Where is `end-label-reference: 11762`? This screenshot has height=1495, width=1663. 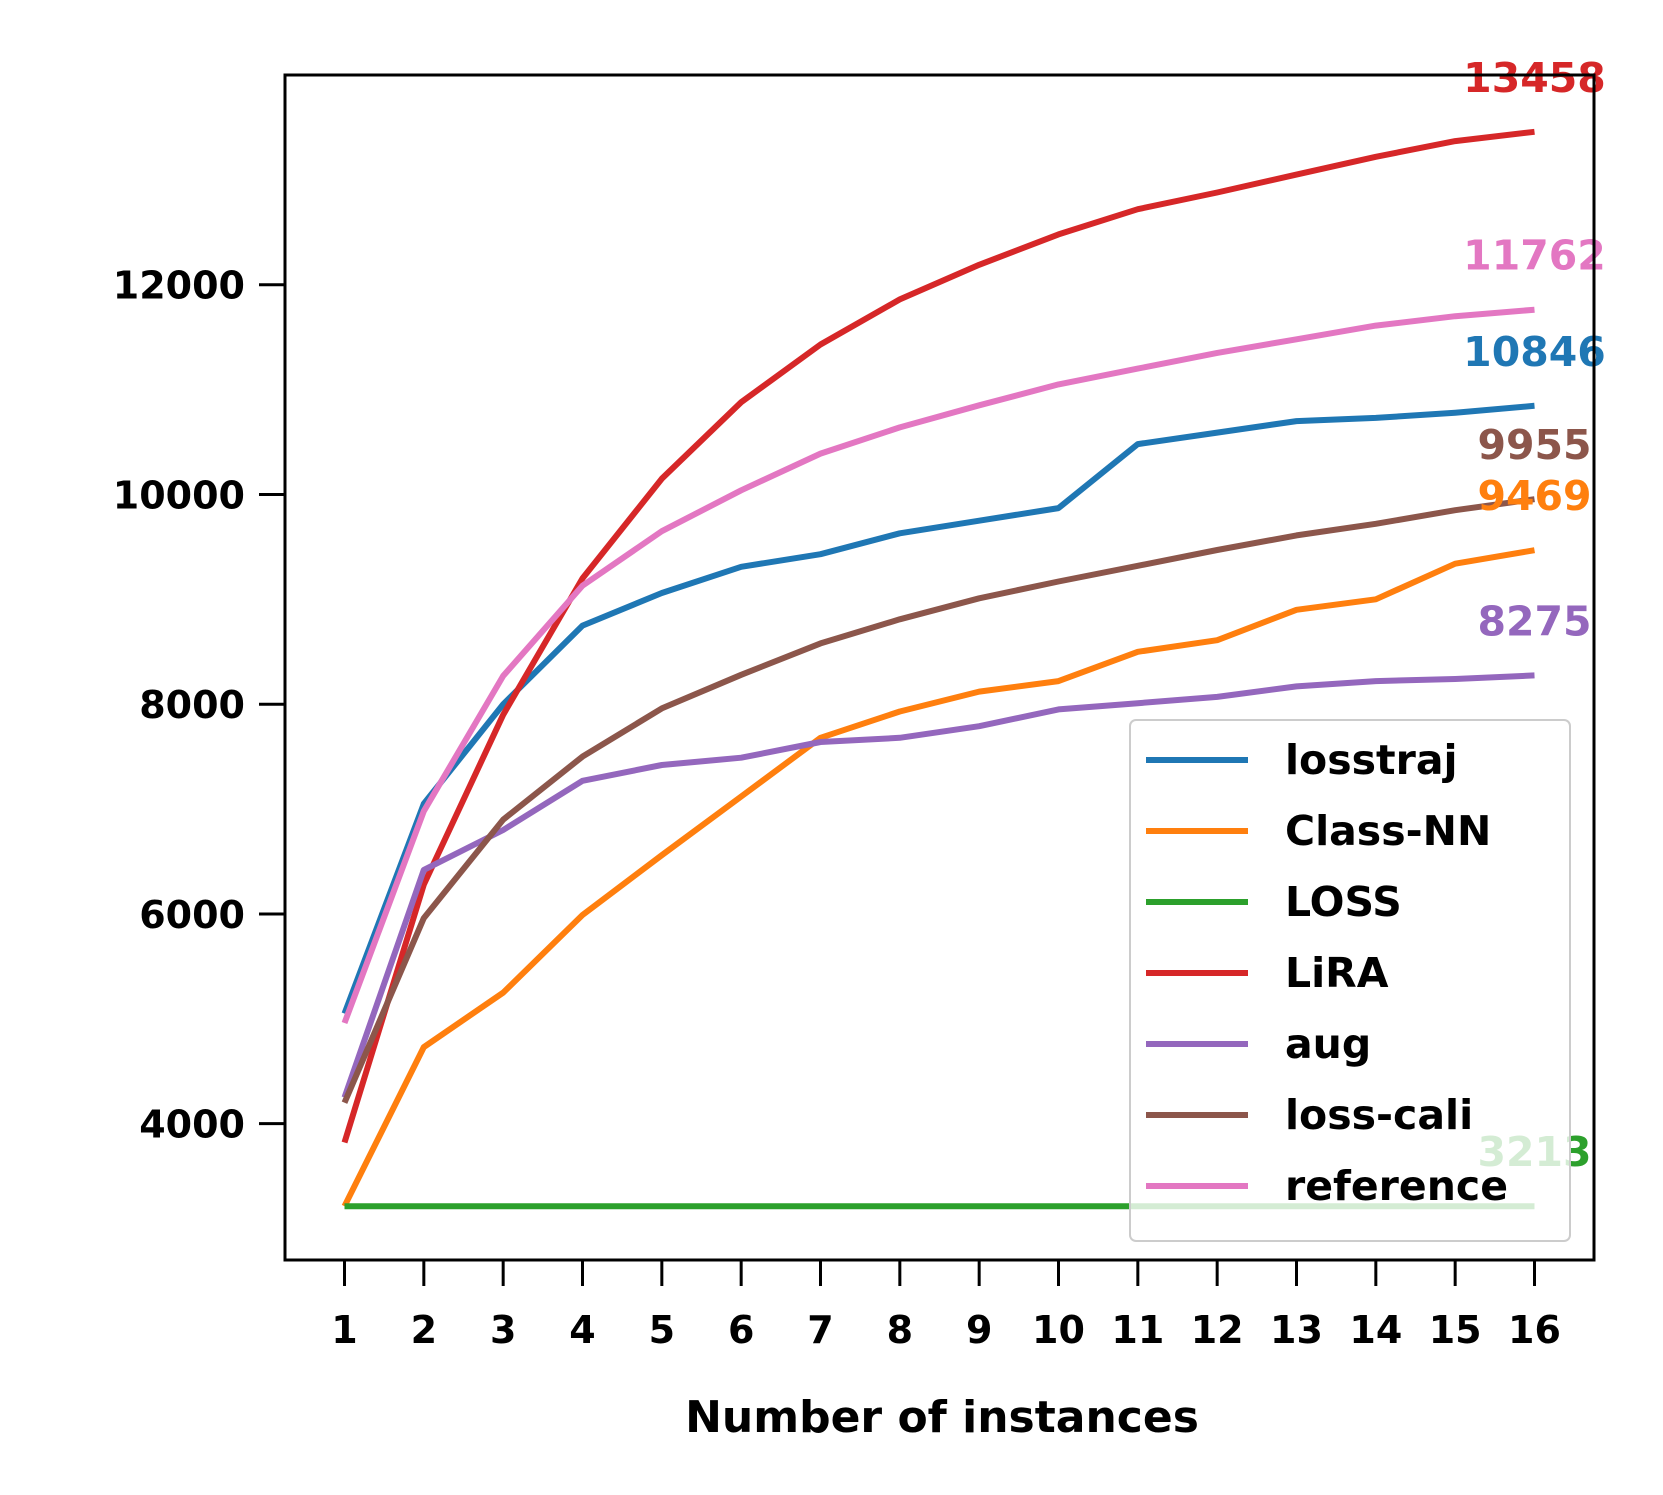 end-label-reference: 11762 is located at coordinates (1534, 256).